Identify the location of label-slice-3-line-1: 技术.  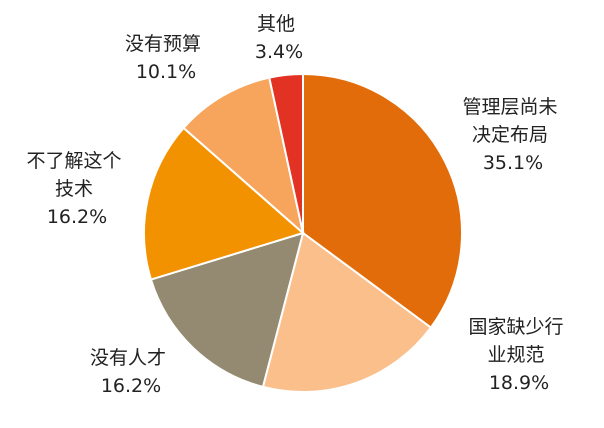
(74, 189).